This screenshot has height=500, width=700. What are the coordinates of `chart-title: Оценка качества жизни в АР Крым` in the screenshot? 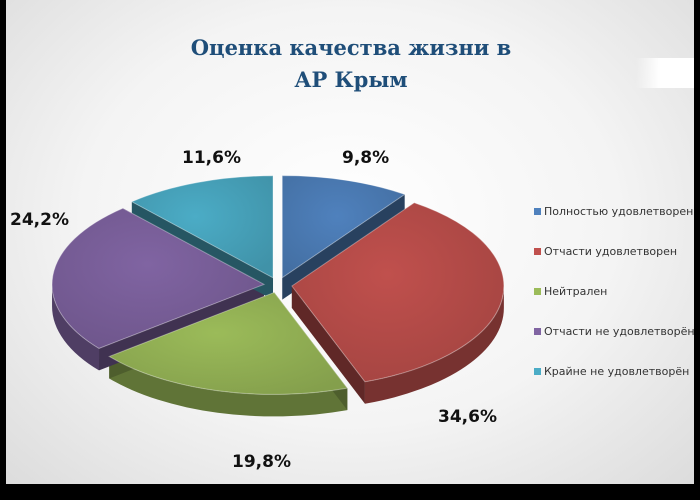 It's located at (351, 64).